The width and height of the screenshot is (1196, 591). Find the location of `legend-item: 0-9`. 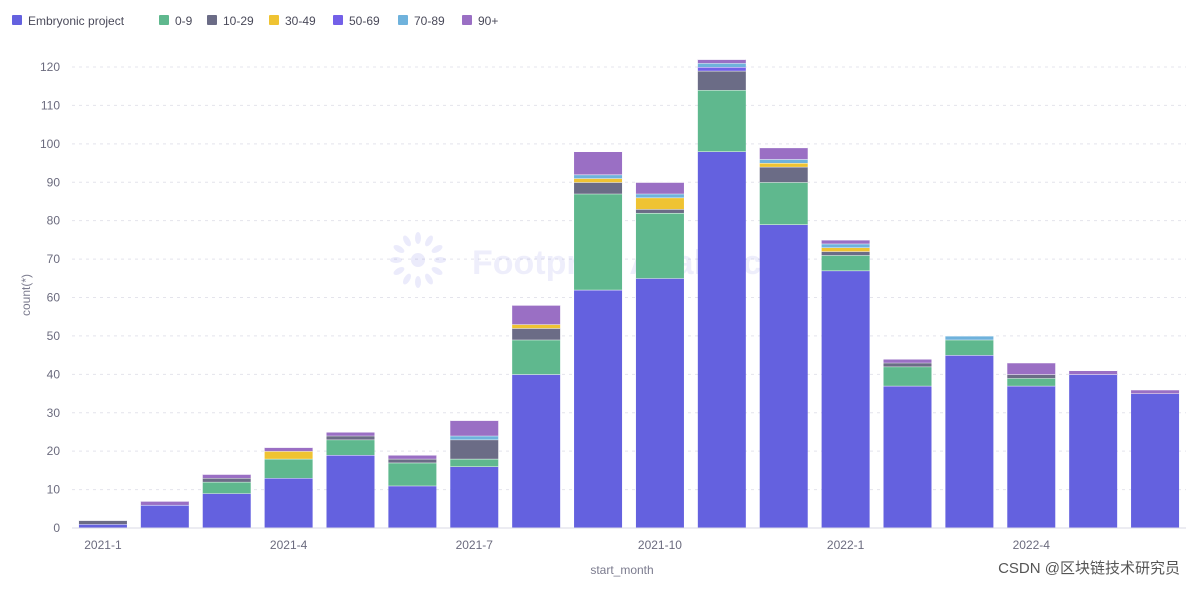

legend-item: 0-9 is located at coordinates (176, 21).